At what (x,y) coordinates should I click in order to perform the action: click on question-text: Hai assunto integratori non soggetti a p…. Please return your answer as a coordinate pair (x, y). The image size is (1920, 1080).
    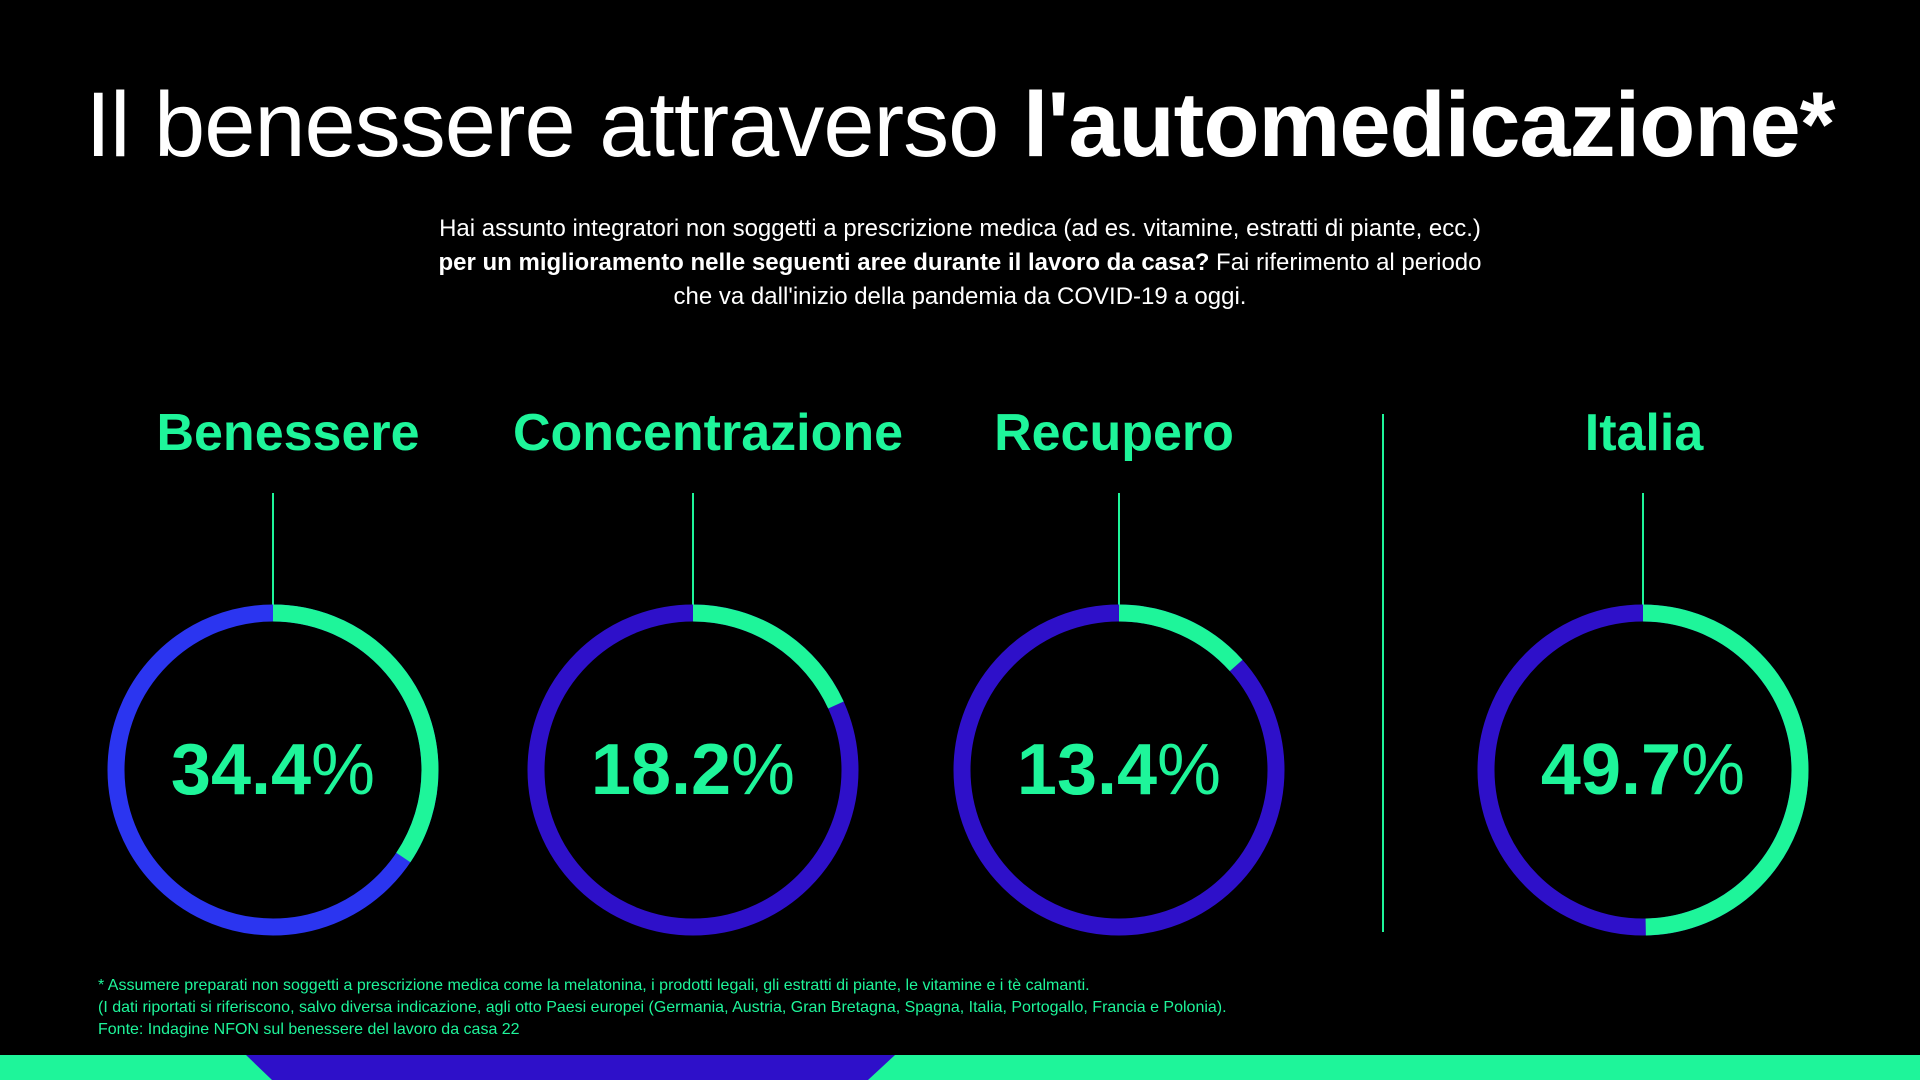
    Looking at the image, I should click on (960, 263).